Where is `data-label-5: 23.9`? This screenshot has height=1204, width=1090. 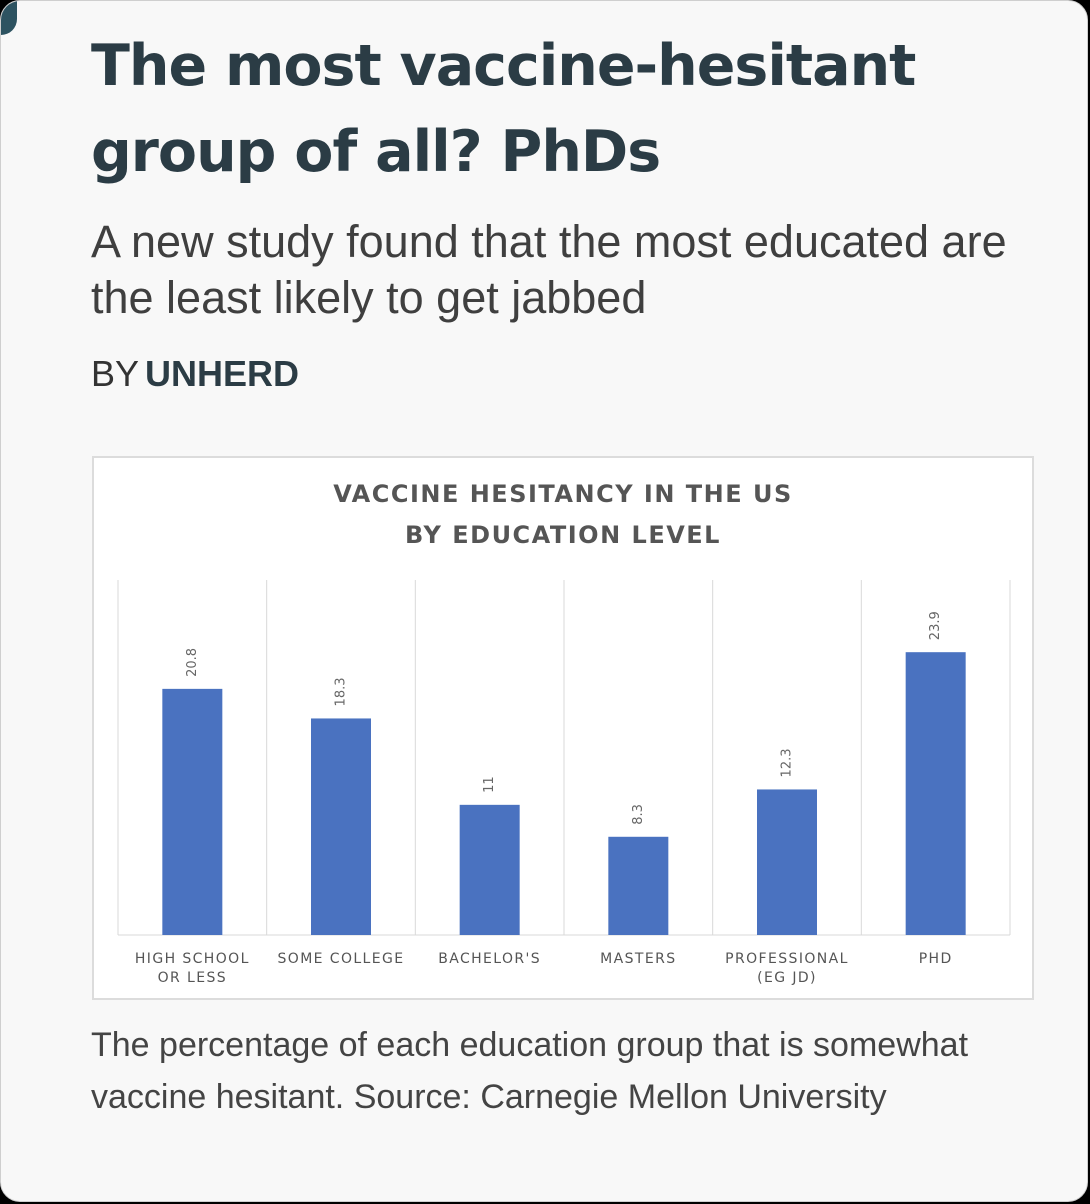
data-label-5: 23.9 is located at coordinates (935, 625).